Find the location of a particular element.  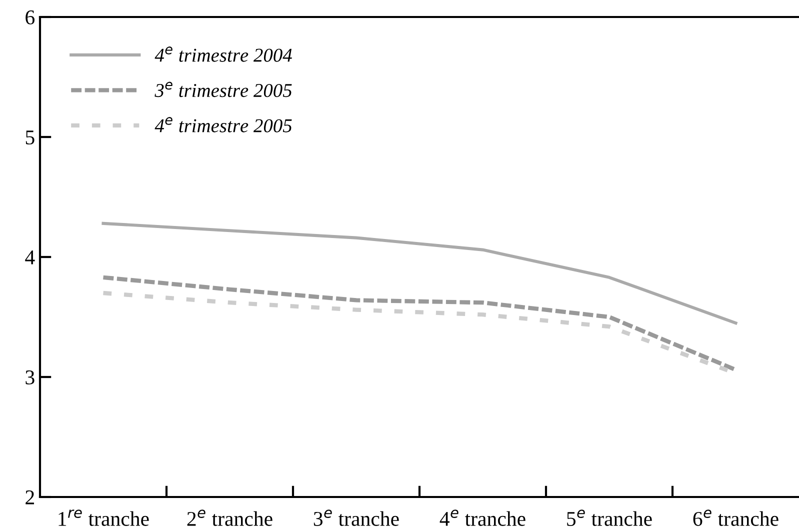

x-tick-label: 2$^{e}$ tranche is located at coordinates (229, 518).